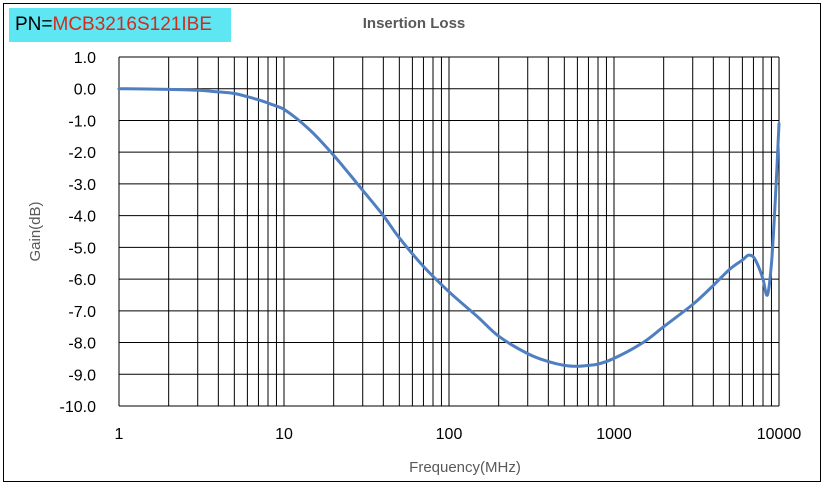 The width and height of the screenshot is (827, 488). I want to click on x-tick-label: 10, so click(284, 434).